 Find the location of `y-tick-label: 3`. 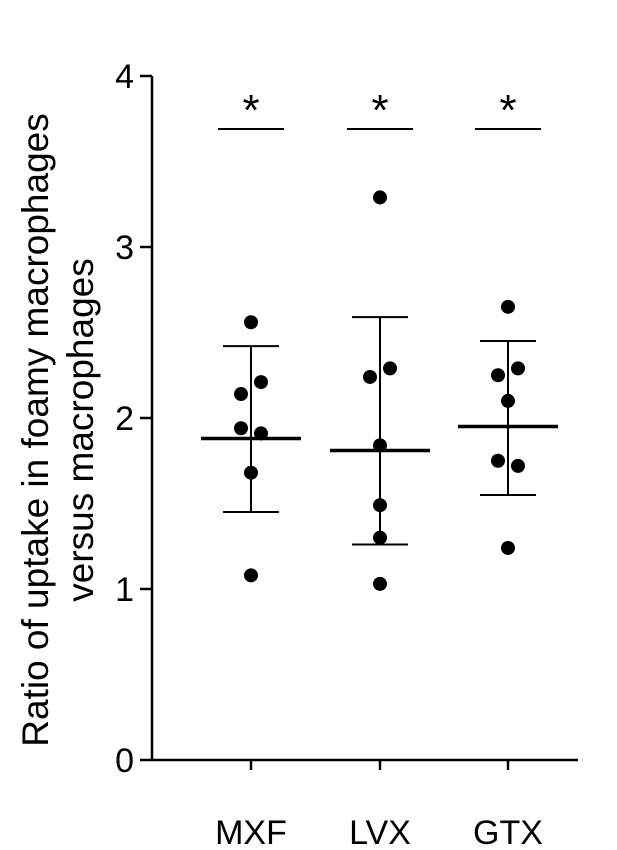

y-tick-label: 3 is located at coordinates (124, 248).